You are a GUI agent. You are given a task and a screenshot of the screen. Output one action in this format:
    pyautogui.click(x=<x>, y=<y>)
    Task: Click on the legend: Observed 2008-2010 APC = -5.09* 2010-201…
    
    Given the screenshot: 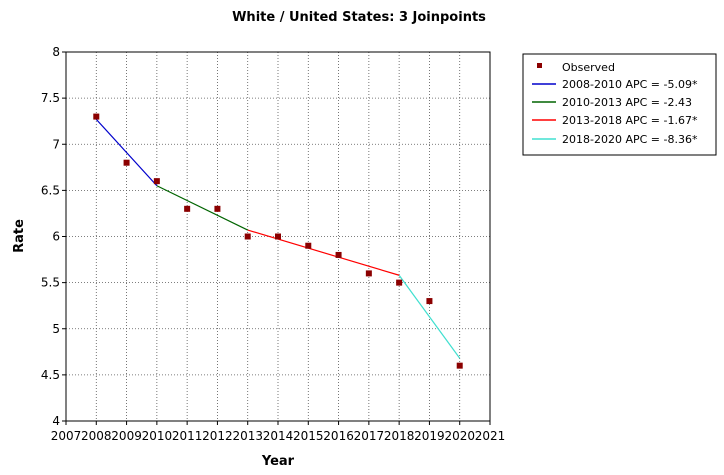 What is the action you would take?
    pyautogui.click(x=619, y=104)
    